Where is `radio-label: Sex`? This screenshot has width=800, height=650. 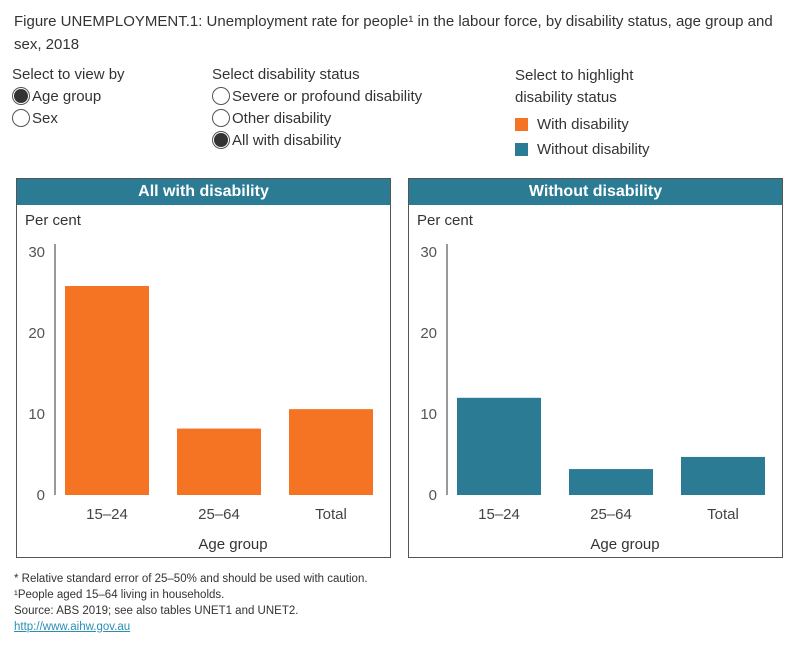 radio-label: Sex is located at coordinates (45, 118).